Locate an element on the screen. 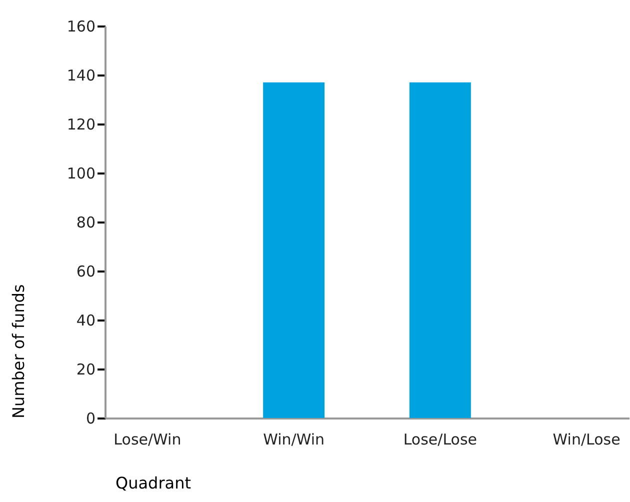 Image resolution: width=630 pixels, height=502 pixels. y-tick-label: 120 is located at coordinates (81, 125).